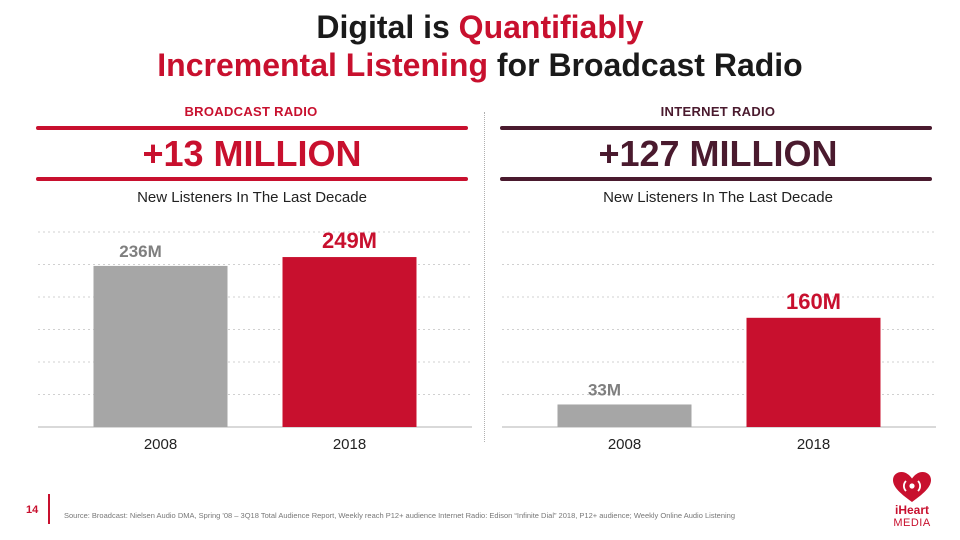 The height and width of the screenshot is (540, 960). Describe the element at coordinates (252, 128) in the screenshot. I see `broadcast-rule-top` at that location.